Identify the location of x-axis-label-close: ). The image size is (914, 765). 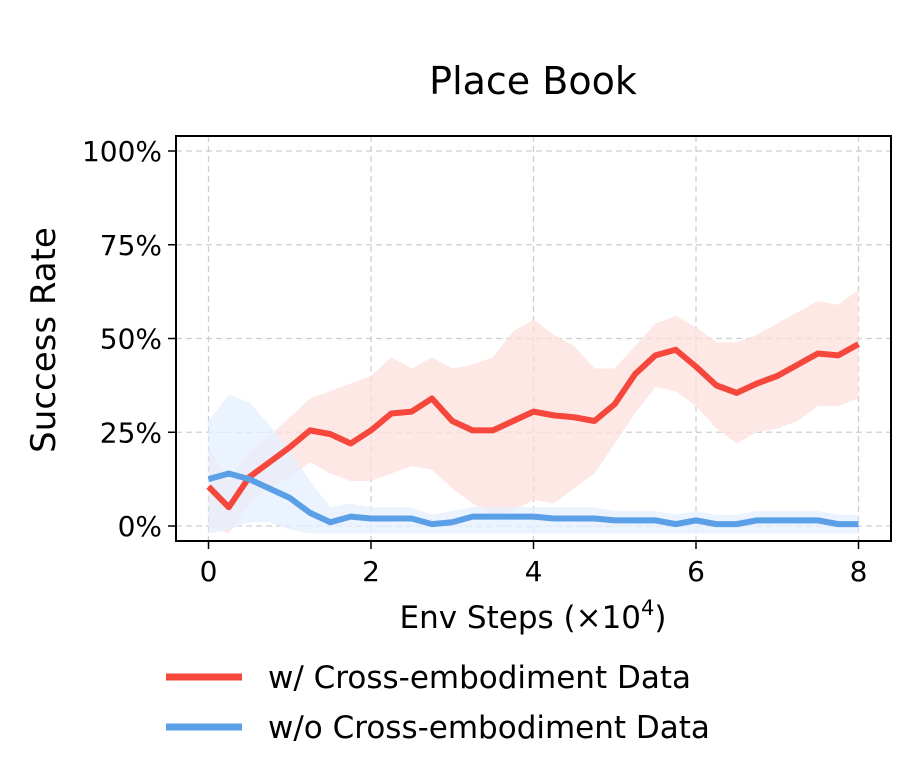
(660, 618).